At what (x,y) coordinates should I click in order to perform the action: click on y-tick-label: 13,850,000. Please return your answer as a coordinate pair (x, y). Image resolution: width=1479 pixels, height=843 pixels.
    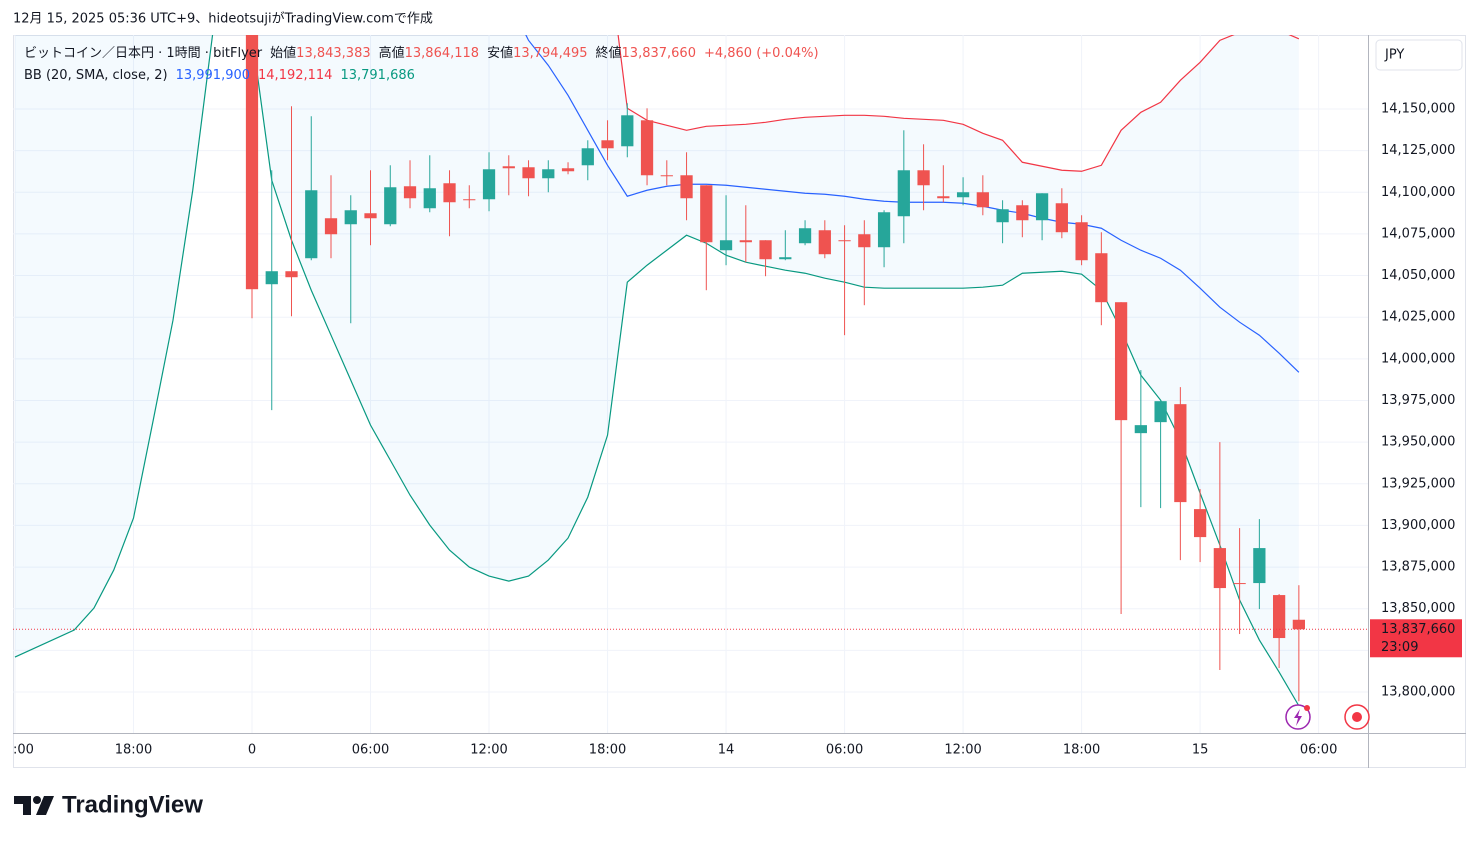
    Looking at the image, I should click on (1418, 608).